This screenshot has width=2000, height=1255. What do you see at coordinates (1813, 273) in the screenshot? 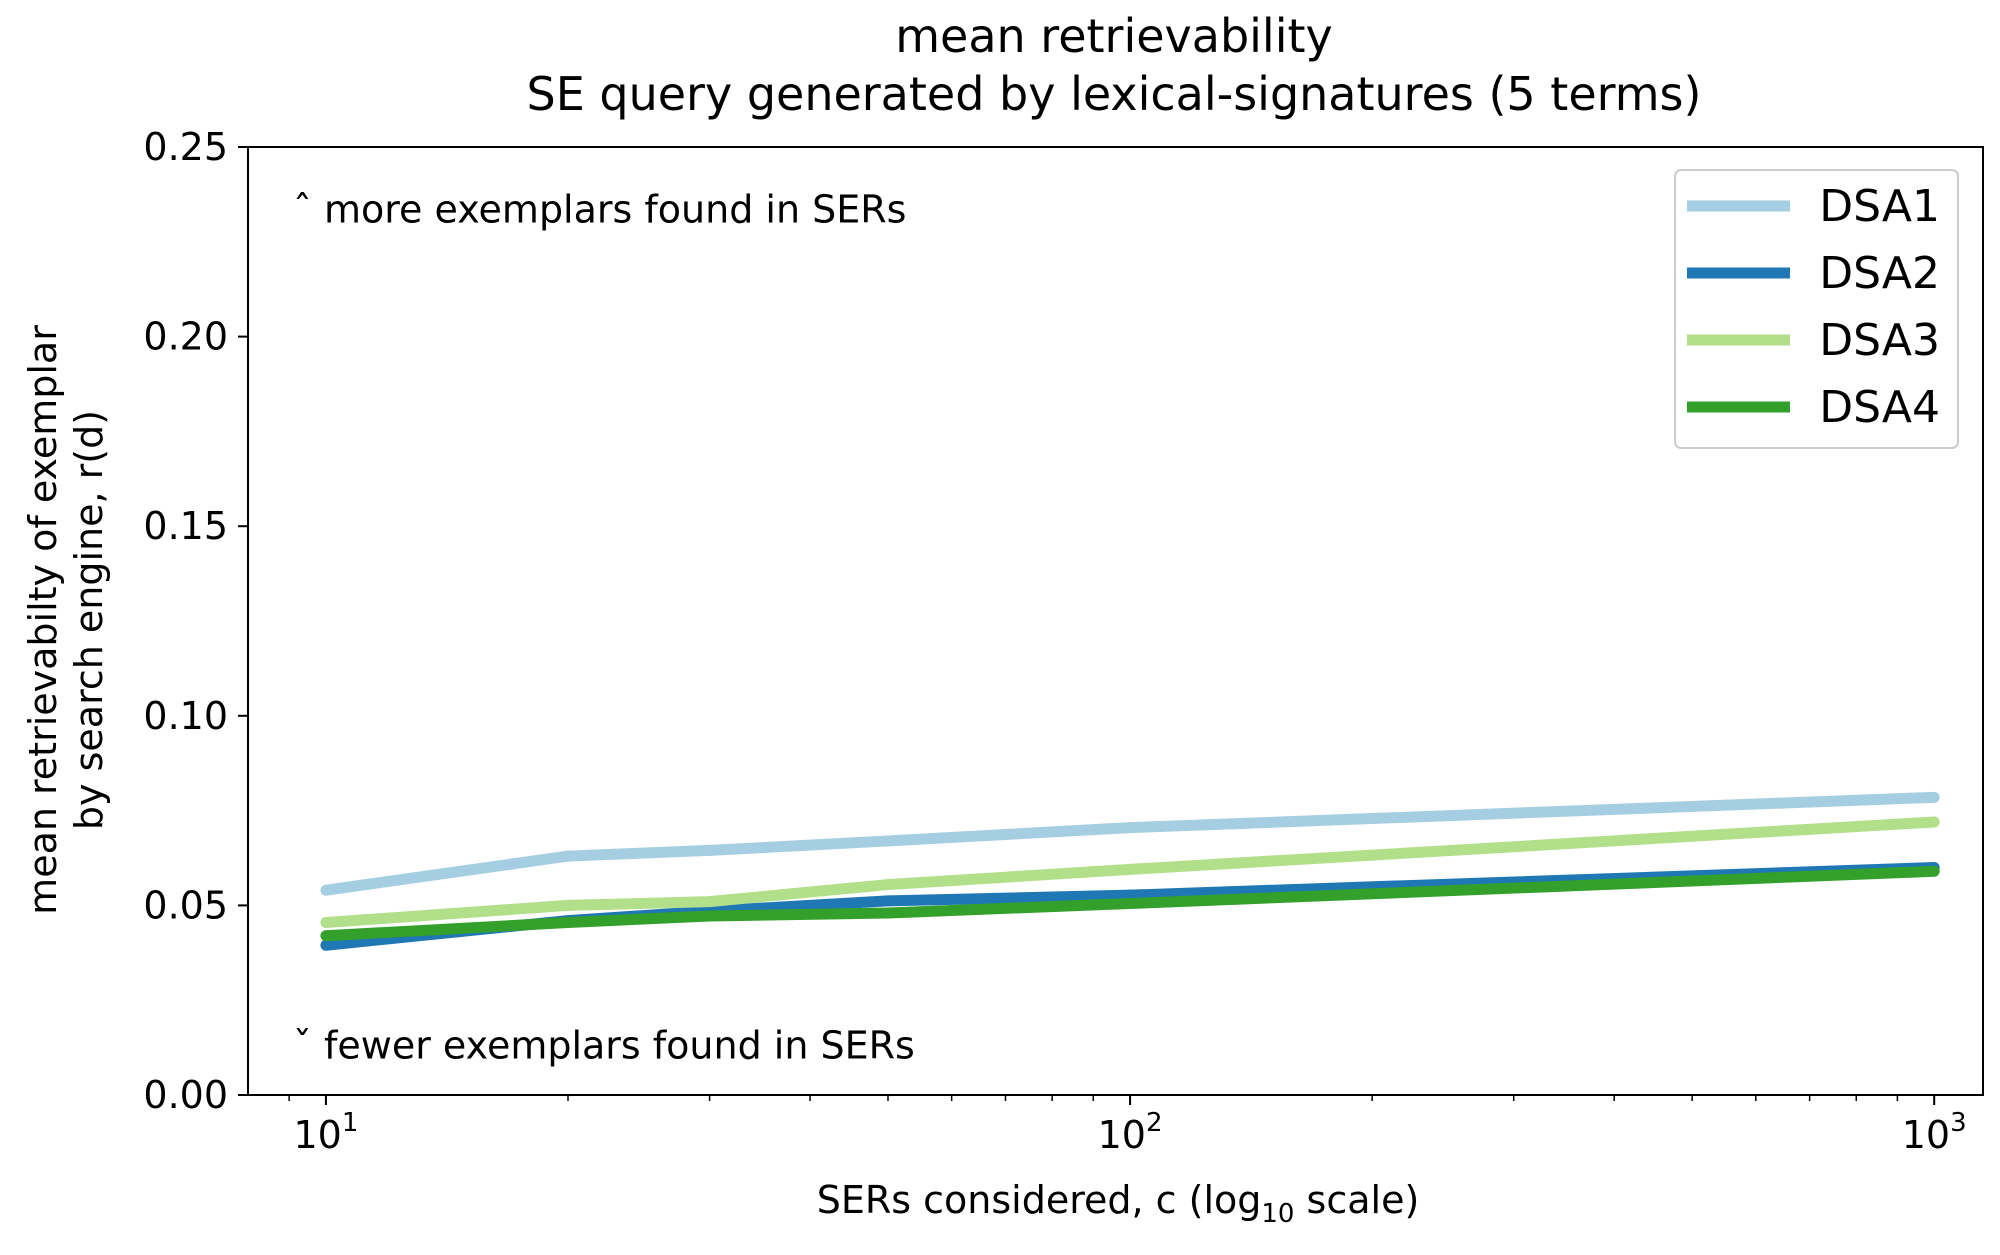
I see `legend-item-dsa2: DSA2` at bounding box center [1813, 273].